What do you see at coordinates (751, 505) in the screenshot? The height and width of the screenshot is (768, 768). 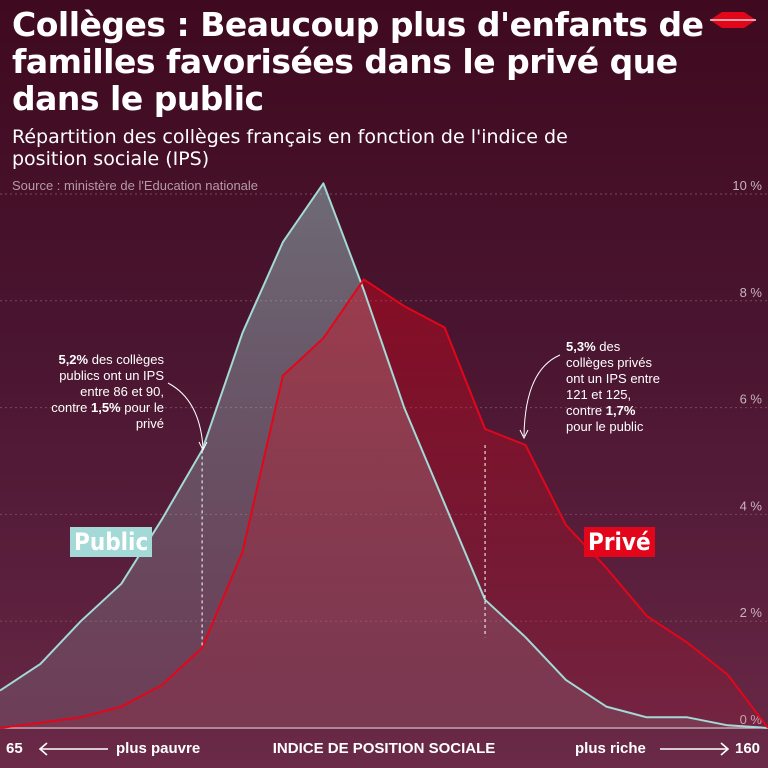 I see `y-tick-label: 4 %` at bounding box center [751, 505].